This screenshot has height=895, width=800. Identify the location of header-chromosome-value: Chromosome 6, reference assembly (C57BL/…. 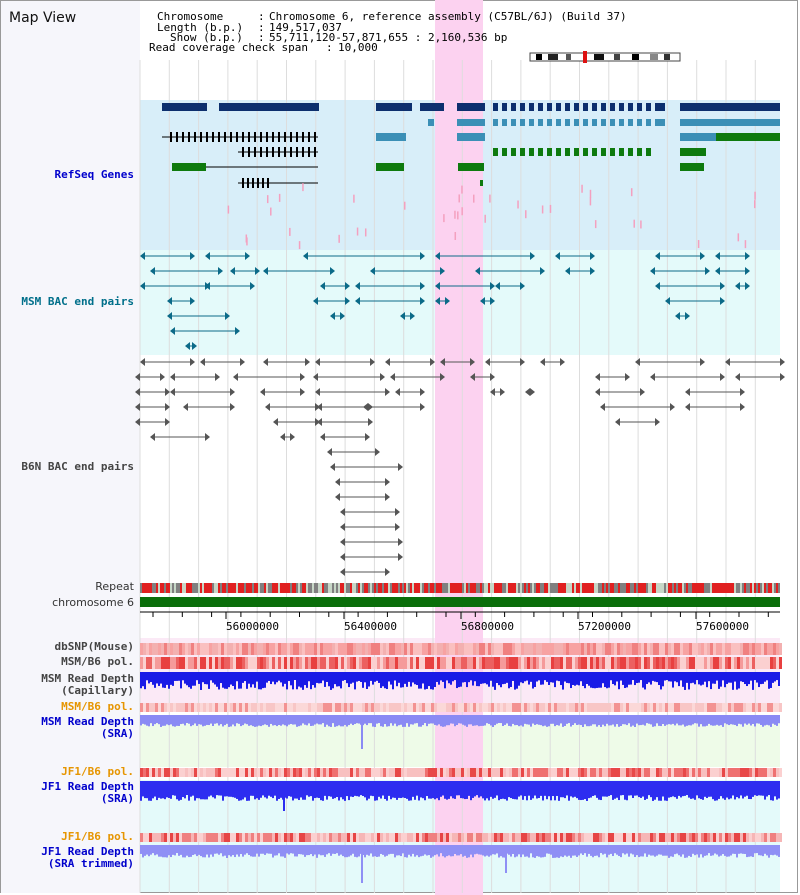
(448, 16).